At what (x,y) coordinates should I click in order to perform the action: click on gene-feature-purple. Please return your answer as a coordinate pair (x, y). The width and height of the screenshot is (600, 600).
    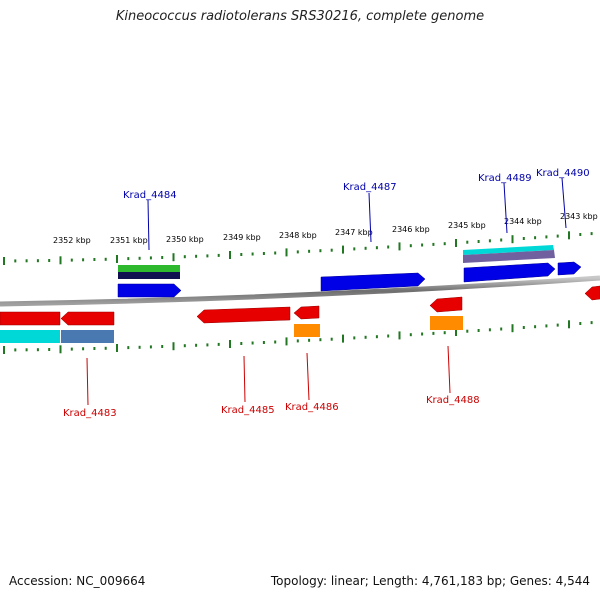
    Looking at the image, I should click on (509, 256).